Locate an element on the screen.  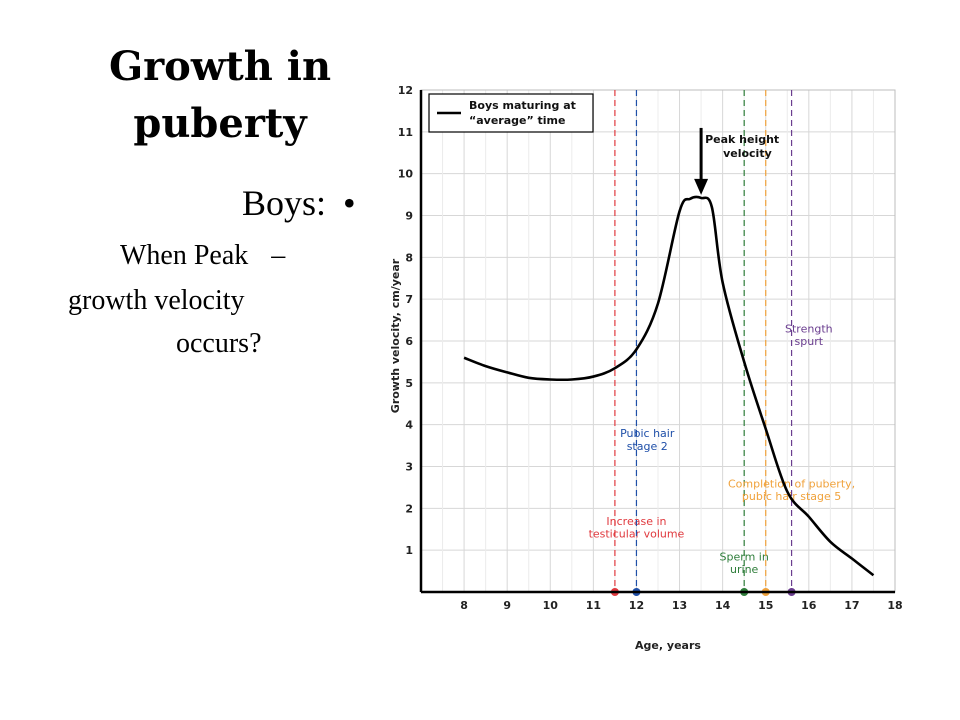
x-axis-title: Age, years is located at coordinates (668, 645).